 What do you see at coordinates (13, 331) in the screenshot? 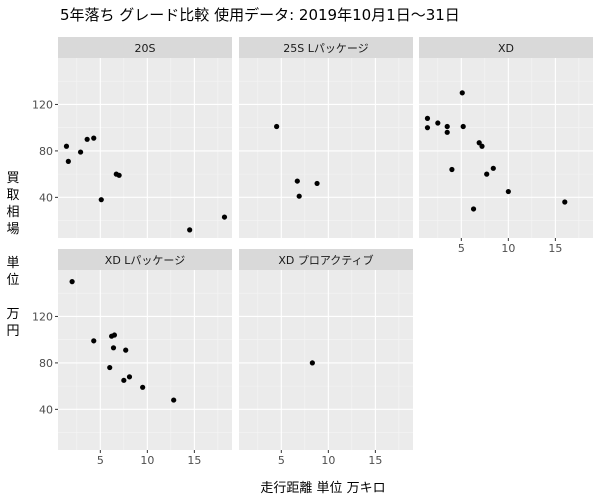
I see `y-axis-label-char: 円` at bounding box center [13, 331].